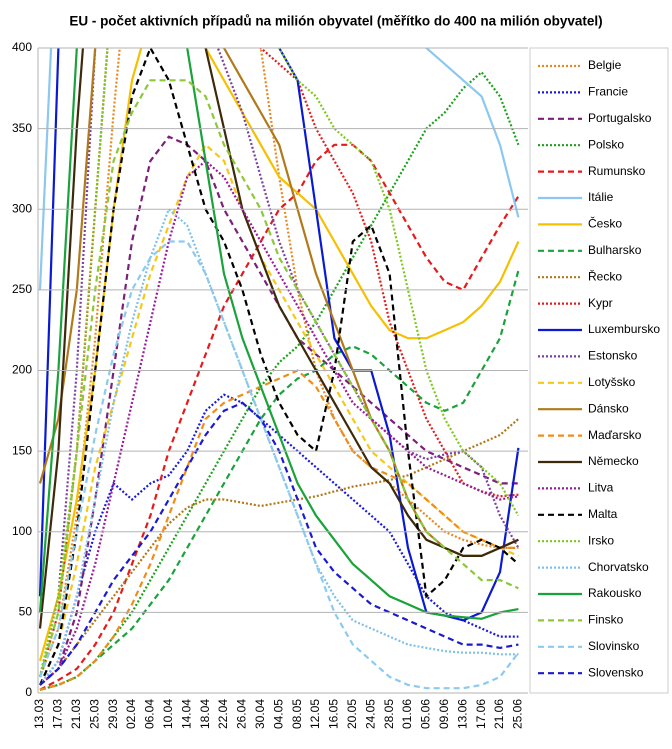  What do you see at coordinates (614, 646) in the screenshot?
I see `legend-label: Slovinsko` at bounding box center [614, 646].